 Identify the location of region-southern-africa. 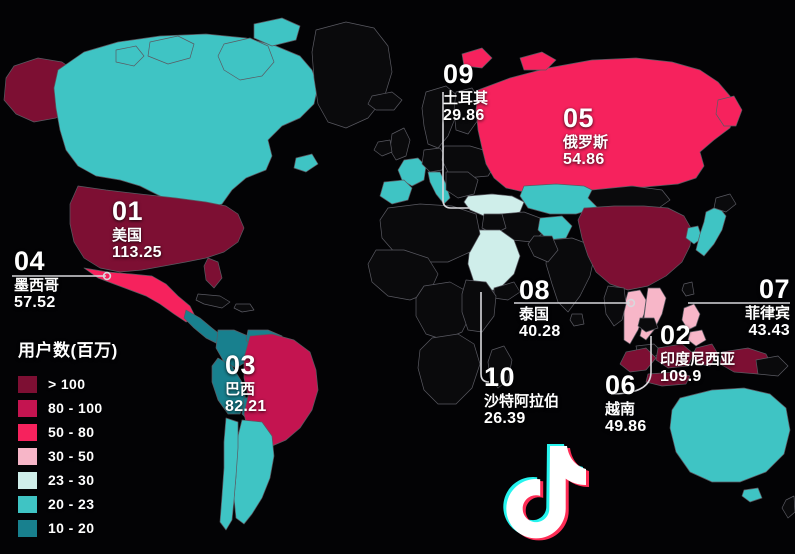
(449, 369).